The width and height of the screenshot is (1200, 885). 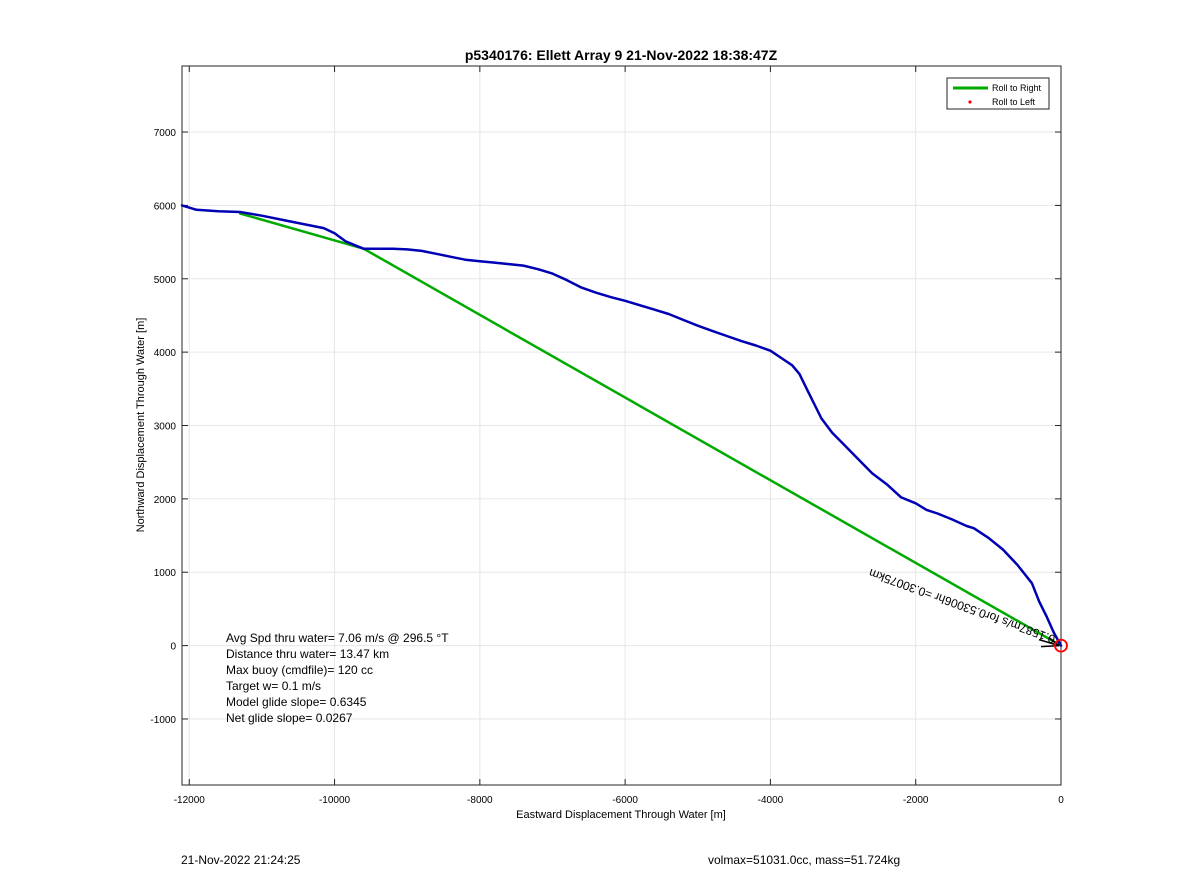 What do you see at coordinates (241, 860) in the screenshot?
I see `footer-timestamp: 21-Nov-2022 21:24:25` at bounding box center [241, 860].